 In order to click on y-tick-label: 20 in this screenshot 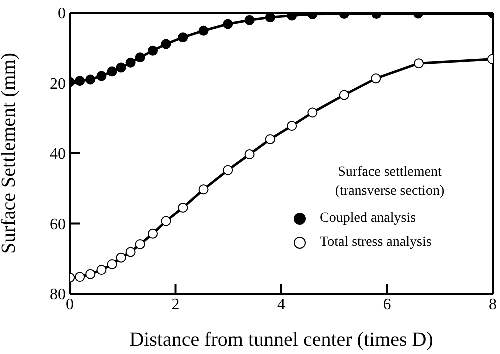, I will do `click(58, 84)`.